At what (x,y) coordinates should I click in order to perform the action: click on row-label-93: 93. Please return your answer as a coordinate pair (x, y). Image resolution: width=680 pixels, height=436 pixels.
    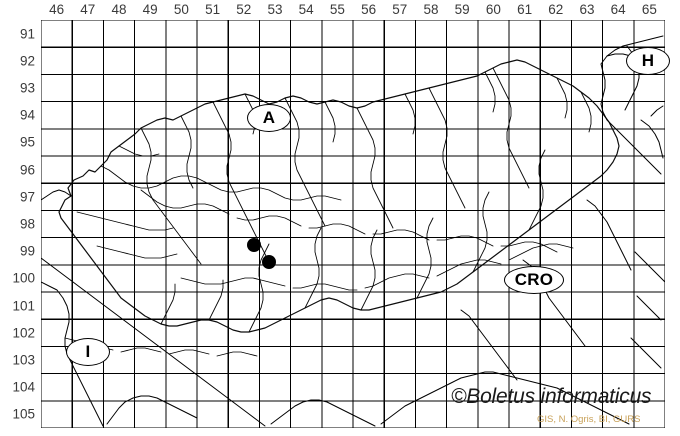
    Looking at the image, I should click on (27, 88).